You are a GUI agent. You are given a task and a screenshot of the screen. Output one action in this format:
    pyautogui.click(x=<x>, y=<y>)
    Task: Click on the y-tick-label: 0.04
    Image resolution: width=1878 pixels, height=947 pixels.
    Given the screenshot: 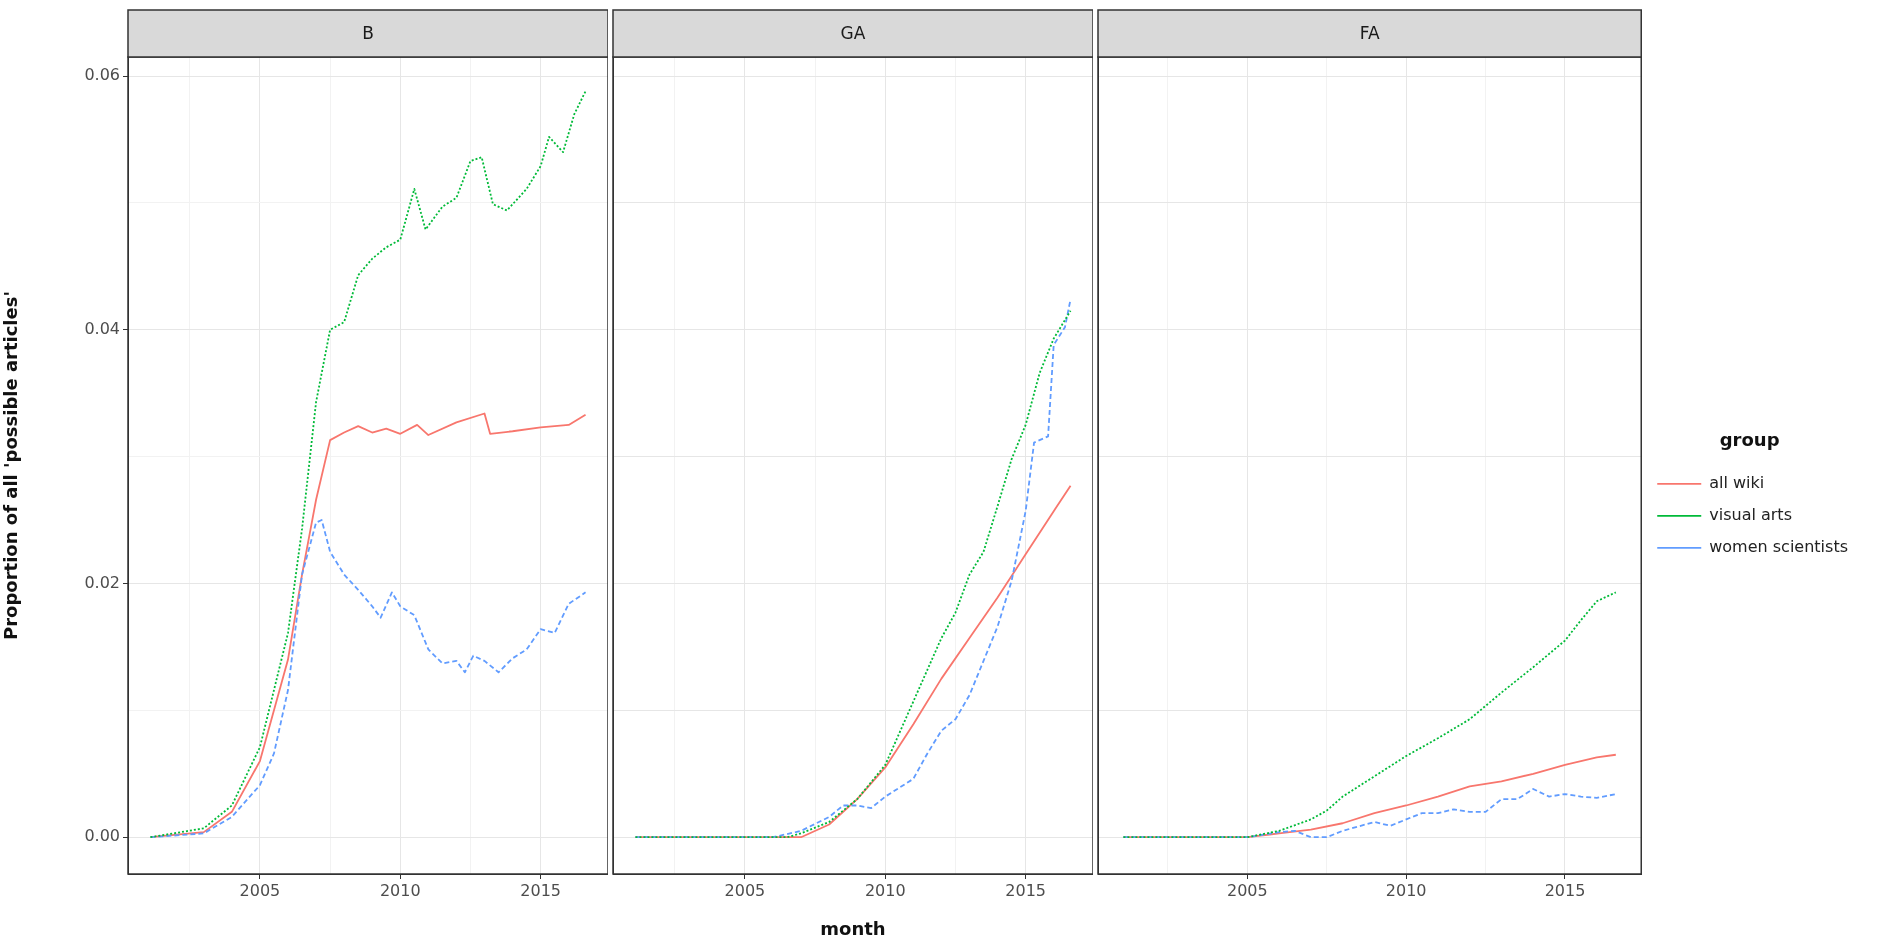 What is the action you would take?
    pyautogui.click(x=102, y=328)
    